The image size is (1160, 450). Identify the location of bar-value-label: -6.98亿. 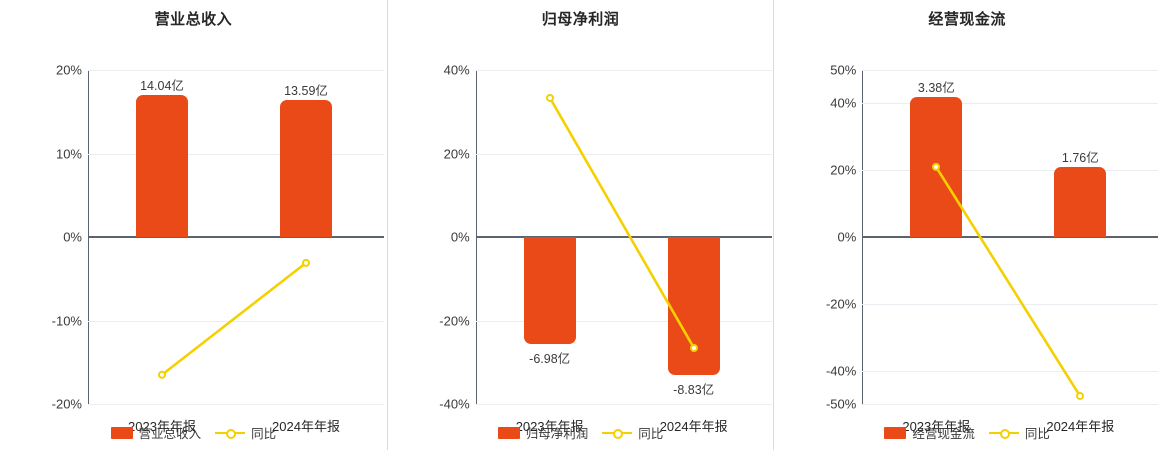
(550, 358).